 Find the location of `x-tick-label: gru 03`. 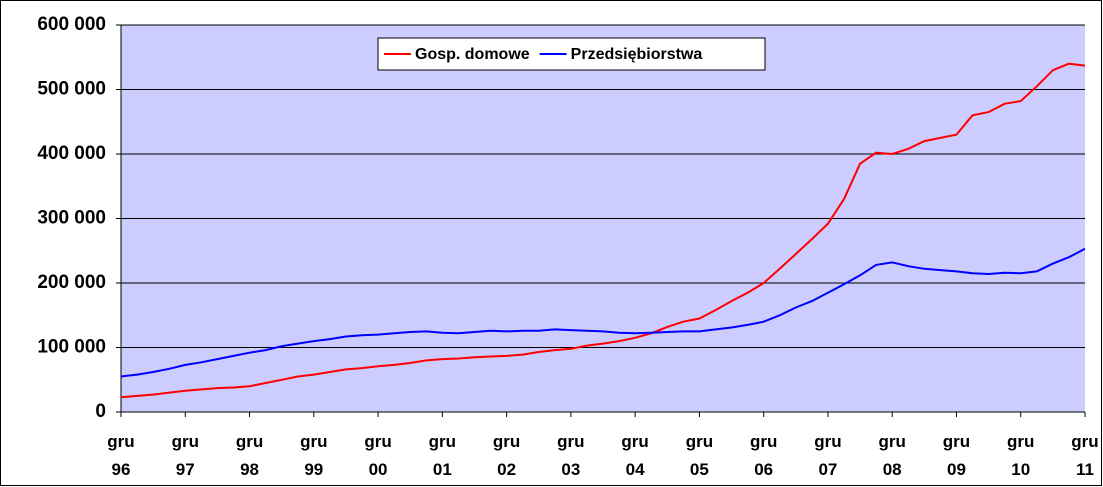

x-tick-label: gru 03 is located at coordinates (571, 455).